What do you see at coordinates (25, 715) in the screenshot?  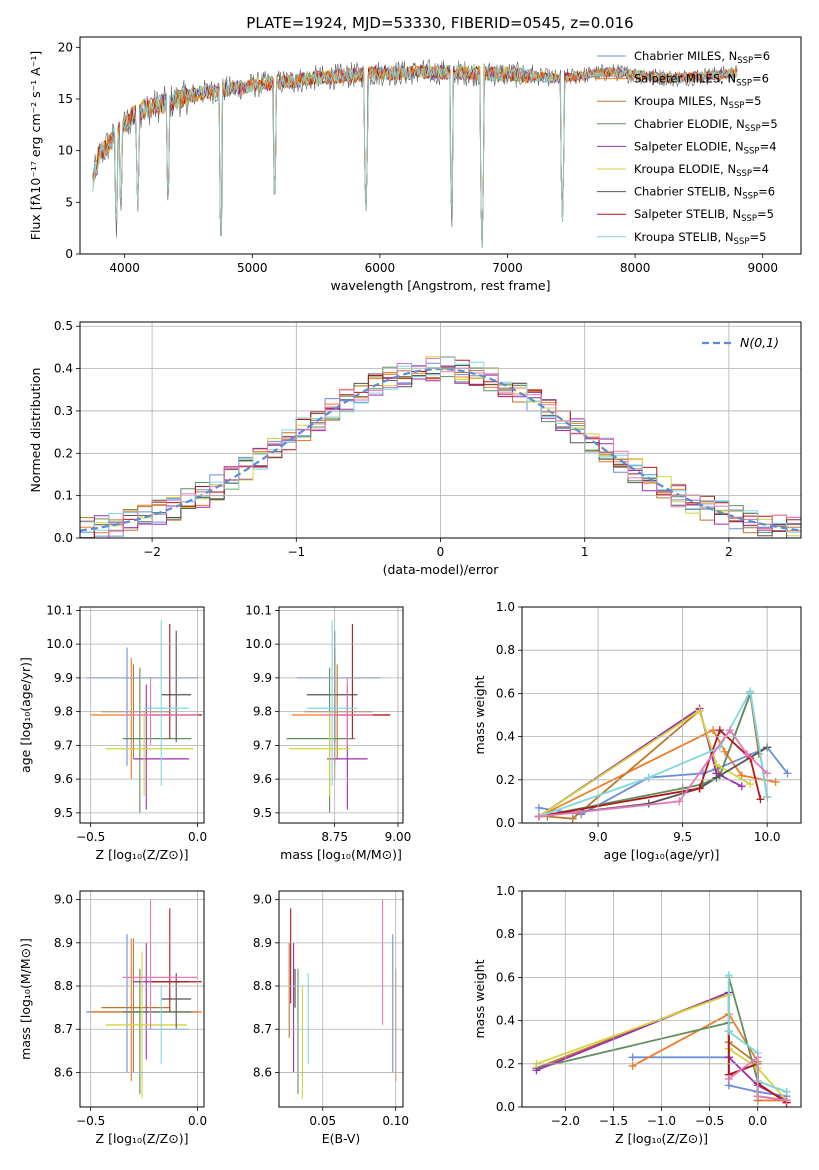 I see `y-axis-label: age [log₁₀(age/yr)]` at bounding box center [25, 715].